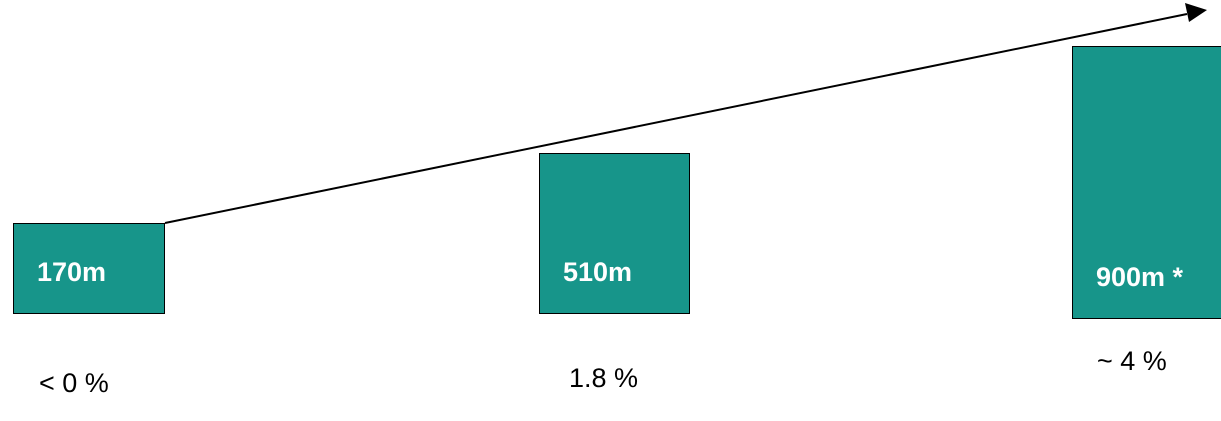 This screenshot has height=421, width=1221. I want to click on bar-label: 510m, so click(598, 272).